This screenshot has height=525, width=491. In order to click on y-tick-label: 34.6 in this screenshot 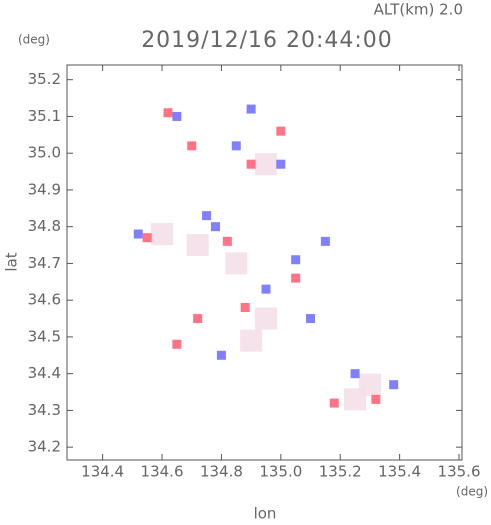, I will do `click(44, 300)`.